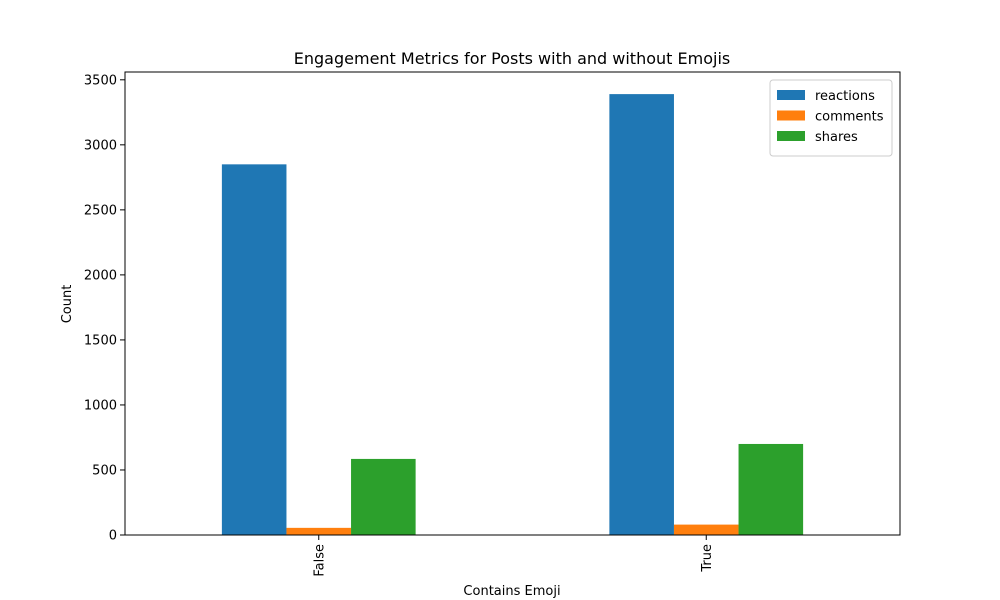 The width and height of the screenshot is (1000, 600). Describe the element at coordinates (319, 560) in the screenshot. I see `x-tick-label-false: False` at that location.